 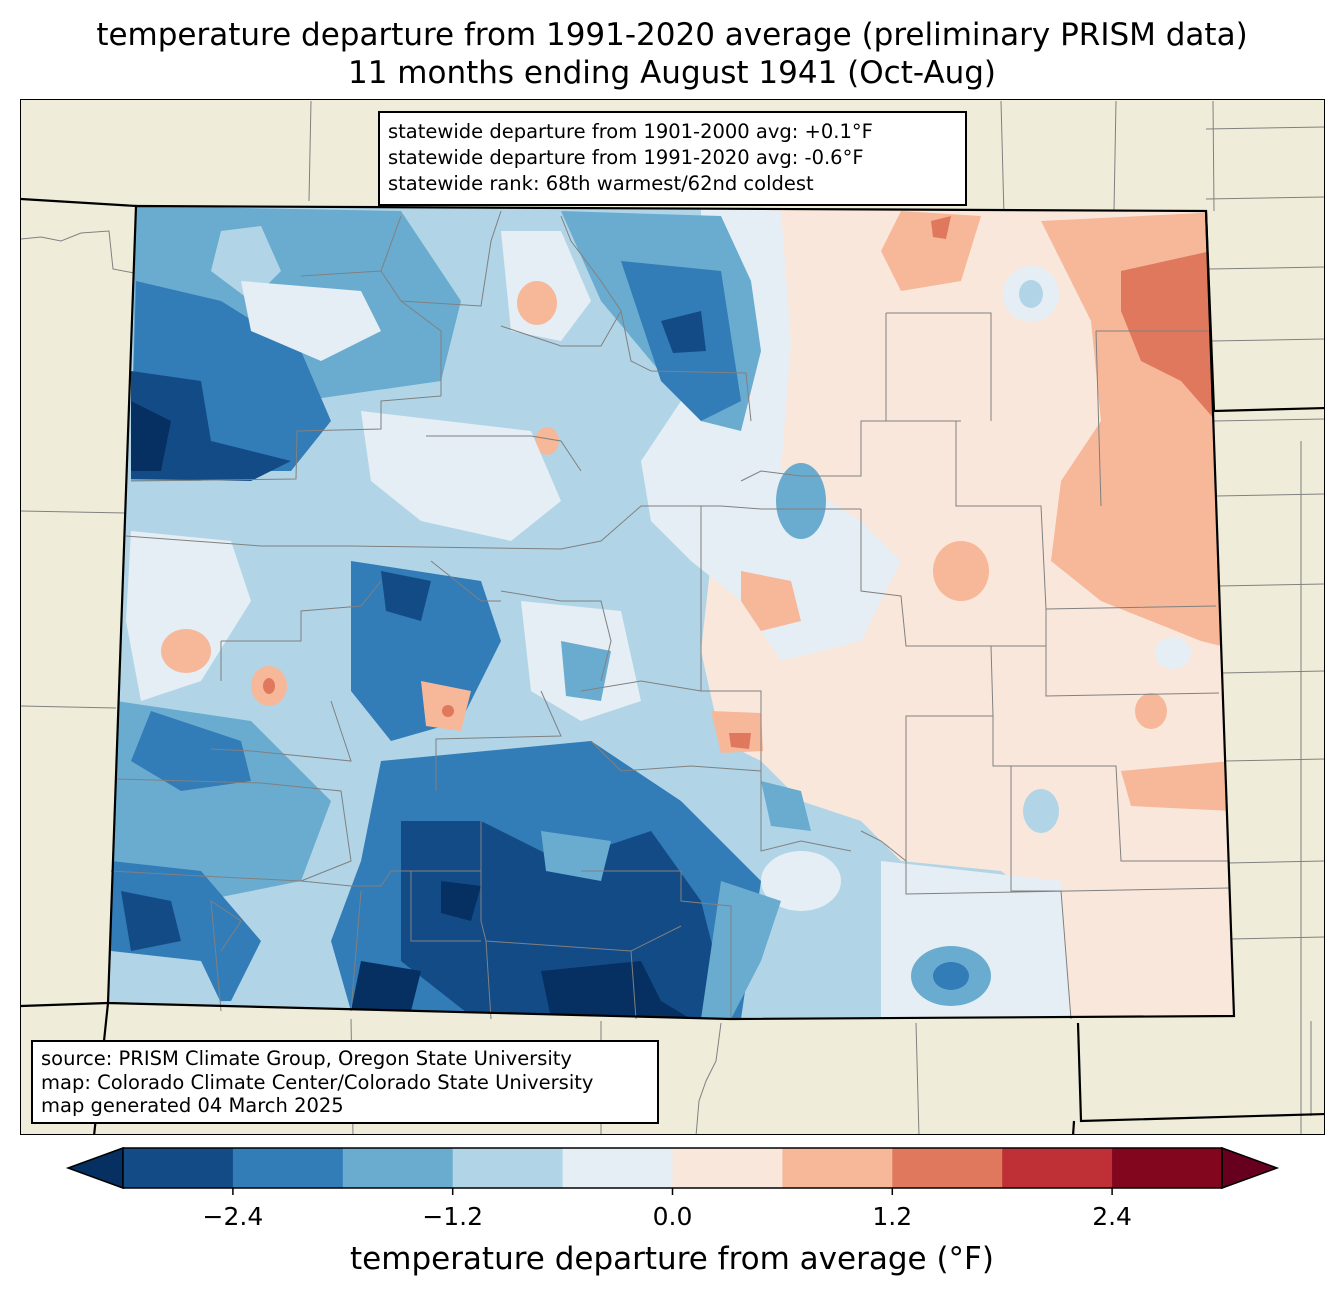 I want to click on colorbar-segments, so click(x=672, y=1168).